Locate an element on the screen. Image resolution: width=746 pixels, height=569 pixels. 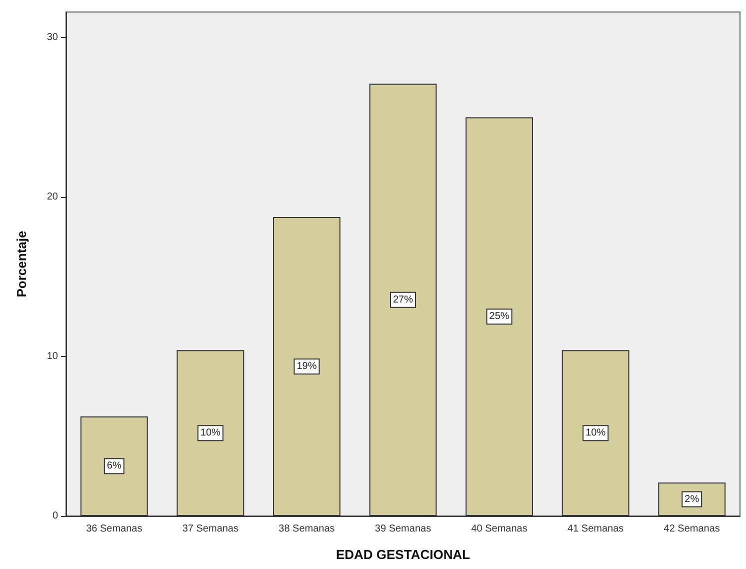
x-tick-label: 40 Semanas is located at coordinates (499, 529).